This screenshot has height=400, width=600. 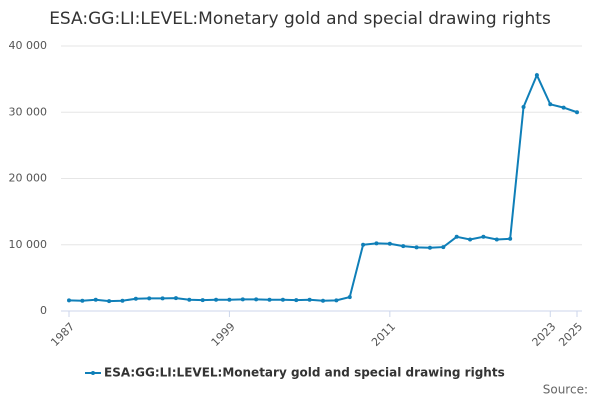 I want to click on x-tick-label: 1987, so click(x=62, y=334).